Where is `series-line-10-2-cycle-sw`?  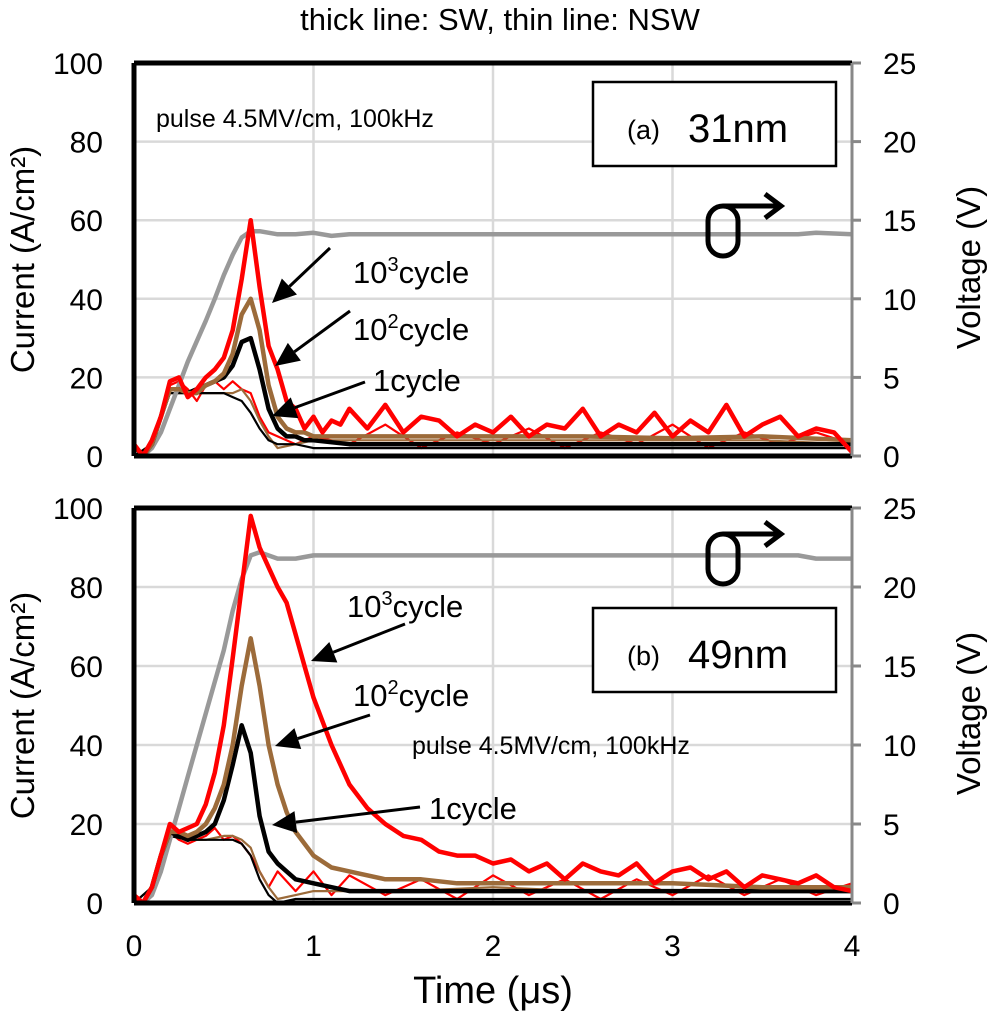
series-line-10-2-cycle-sw is located at coordinates (493, 377).